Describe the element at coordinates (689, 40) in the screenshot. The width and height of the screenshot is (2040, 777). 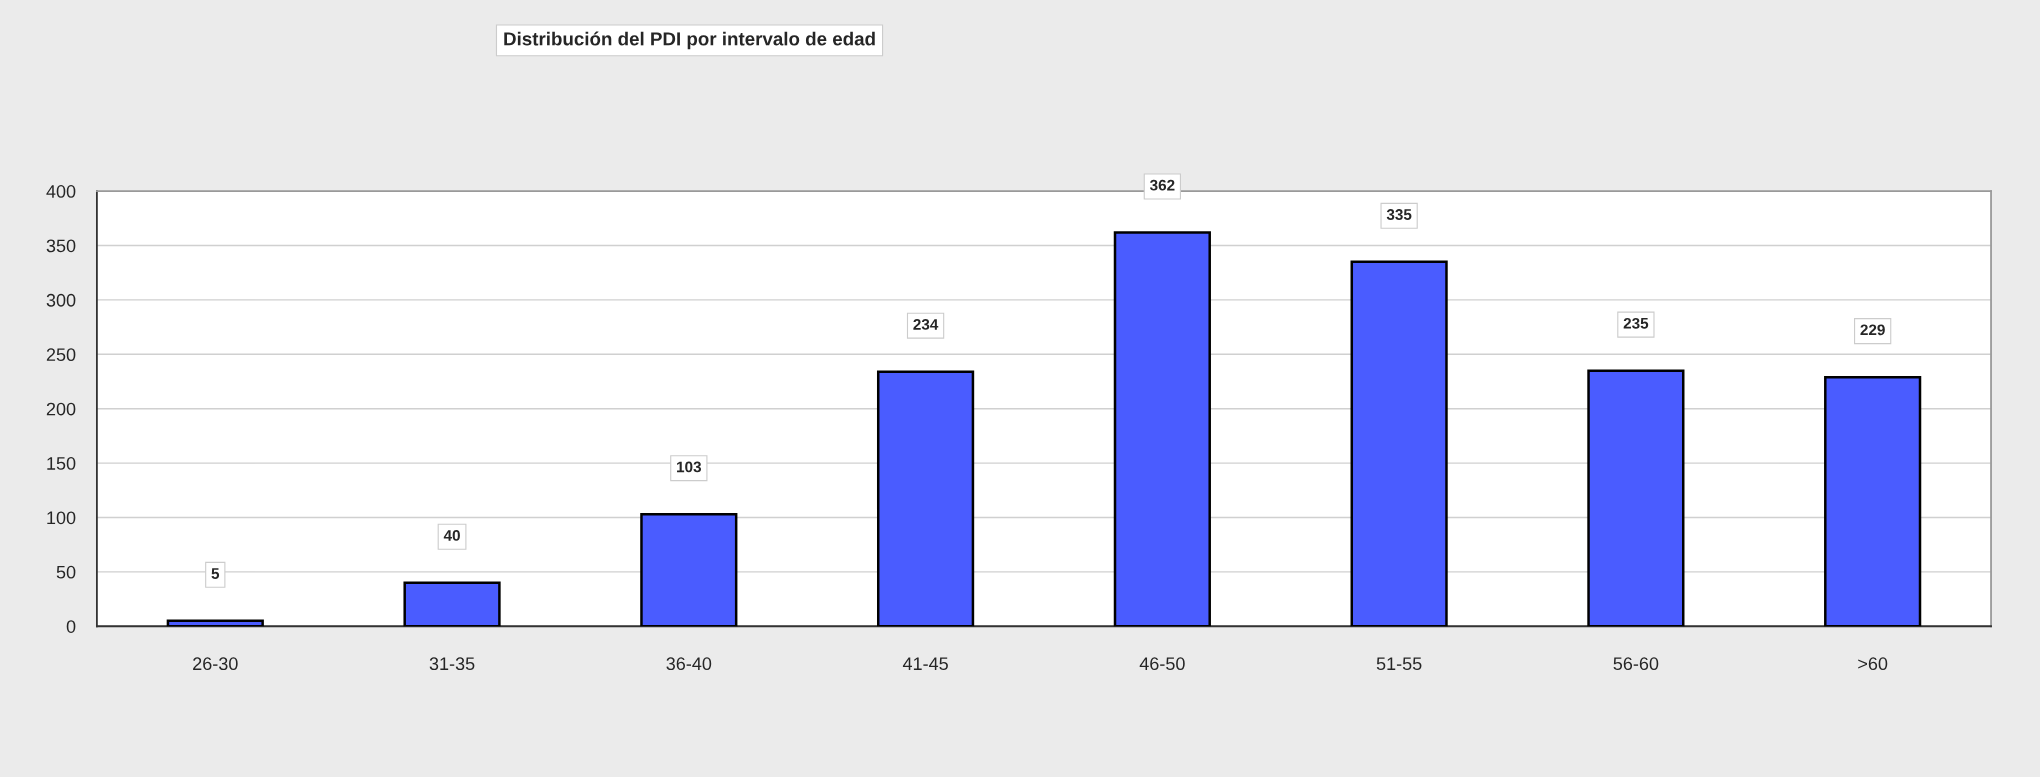
I see `chart-title: Distribución del PDI por intervalo de edad` at that location.